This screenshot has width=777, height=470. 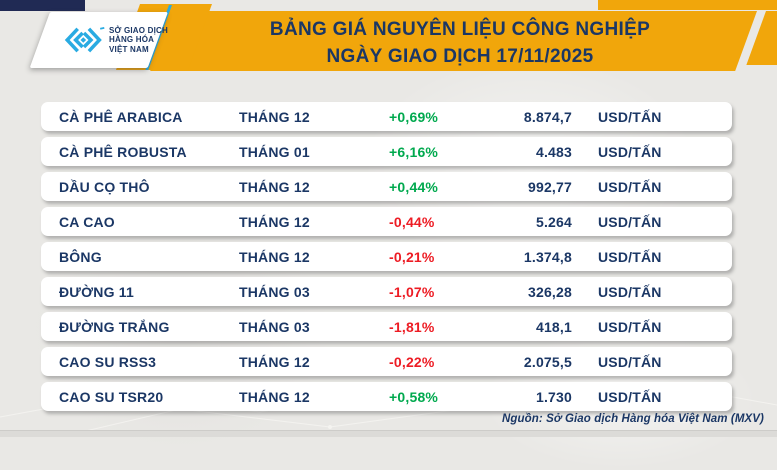 I want to click on commodity-name: ĐƯỜNG TRẮNG, so click(x=114, y=326).